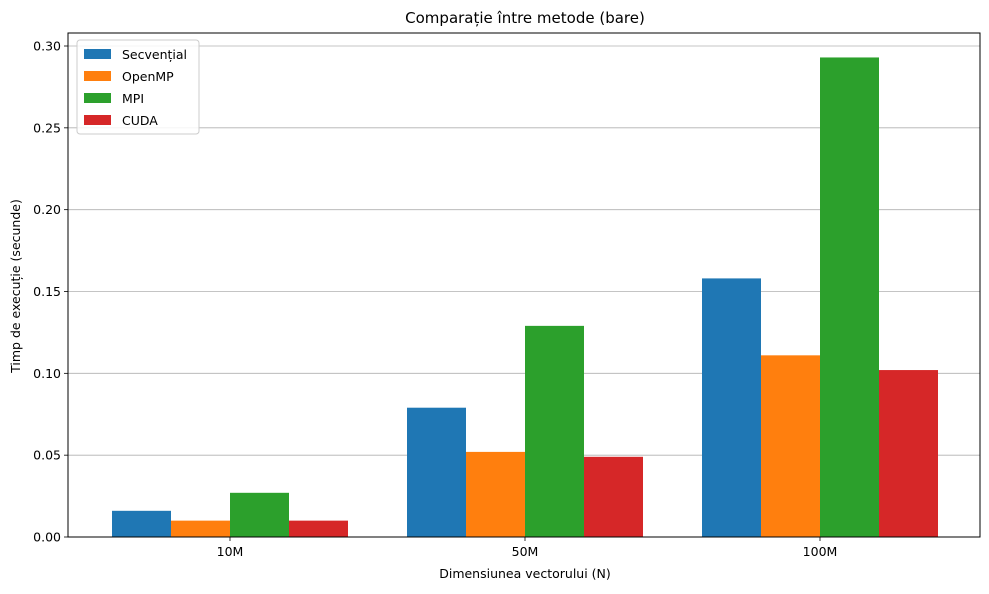 This screenshot has width=989, height=594. Describe the element at coordinates (731, 407) in the screenshot. I see `bar-secvențial-100m` at that location.